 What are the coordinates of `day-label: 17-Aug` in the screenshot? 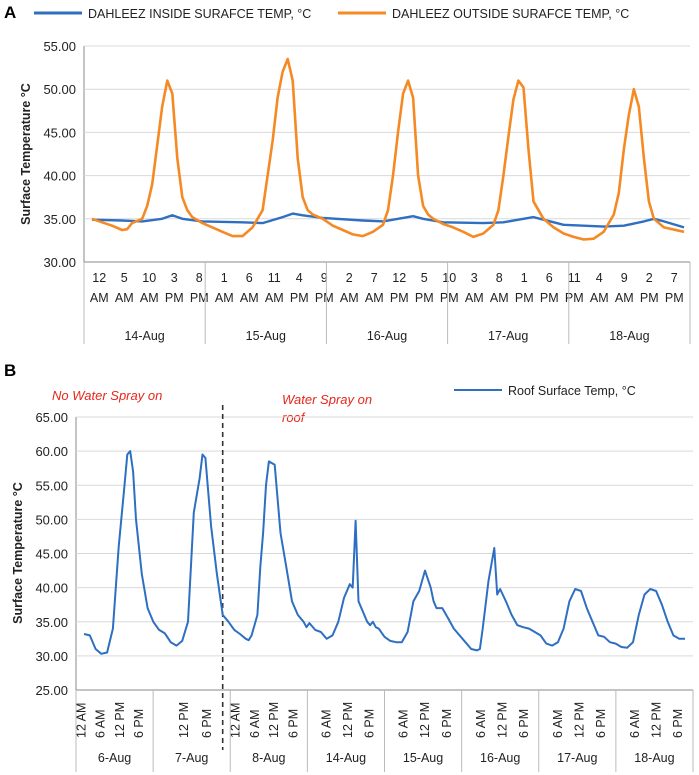 It's located at (508, 336).